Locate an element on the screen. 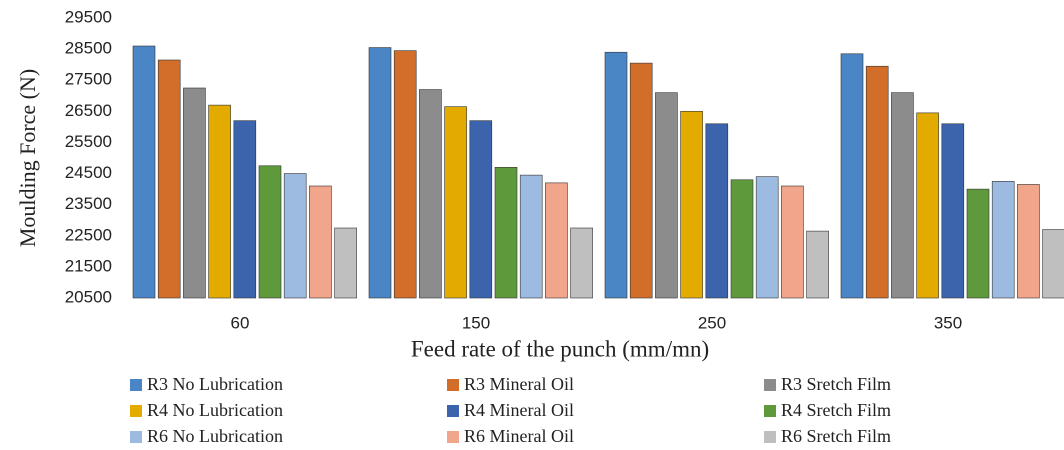  y-tick-label: 29500 is located at coordinates (88, 16).